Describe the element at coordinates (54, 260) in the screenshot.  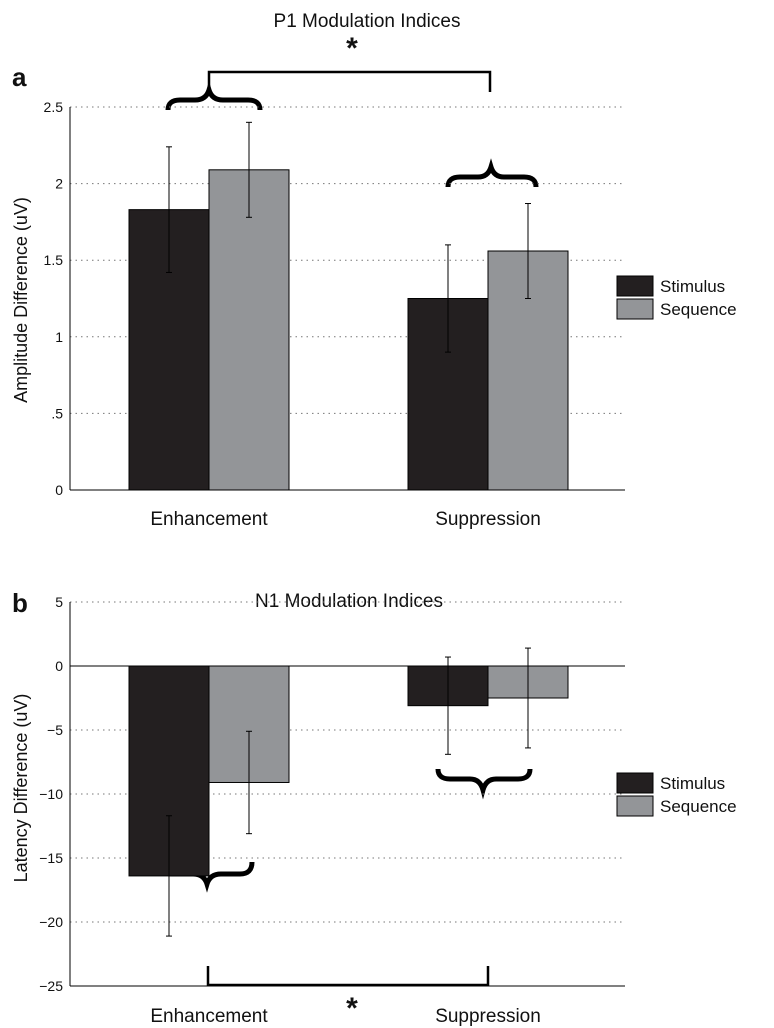
I see `panel-a-ytick-label: 1.5` at that location.